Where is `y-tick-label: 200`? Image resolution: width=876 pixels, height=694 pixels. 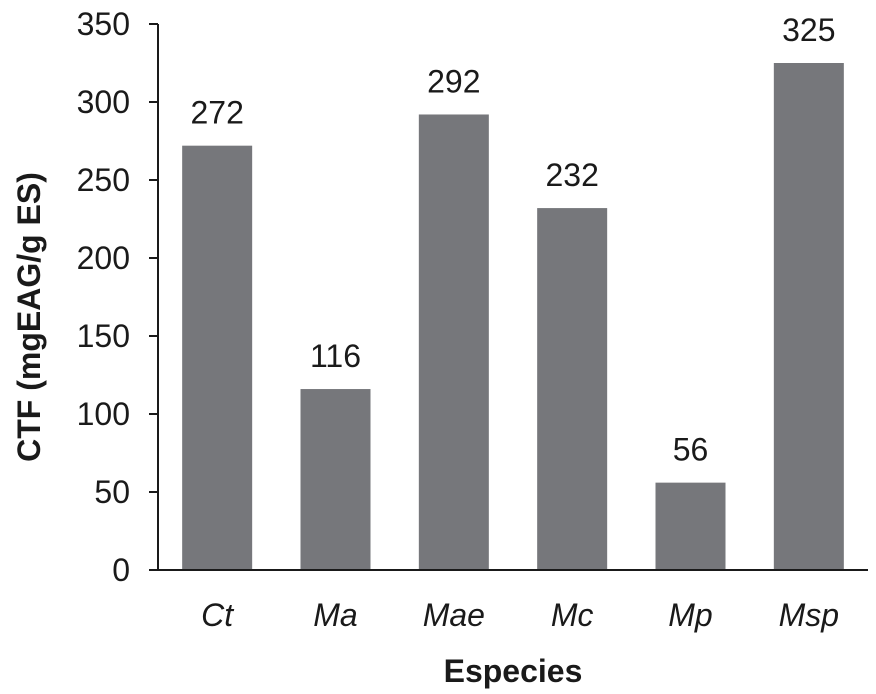
y-tick-label: 200 is located at coordinates (103, 258).